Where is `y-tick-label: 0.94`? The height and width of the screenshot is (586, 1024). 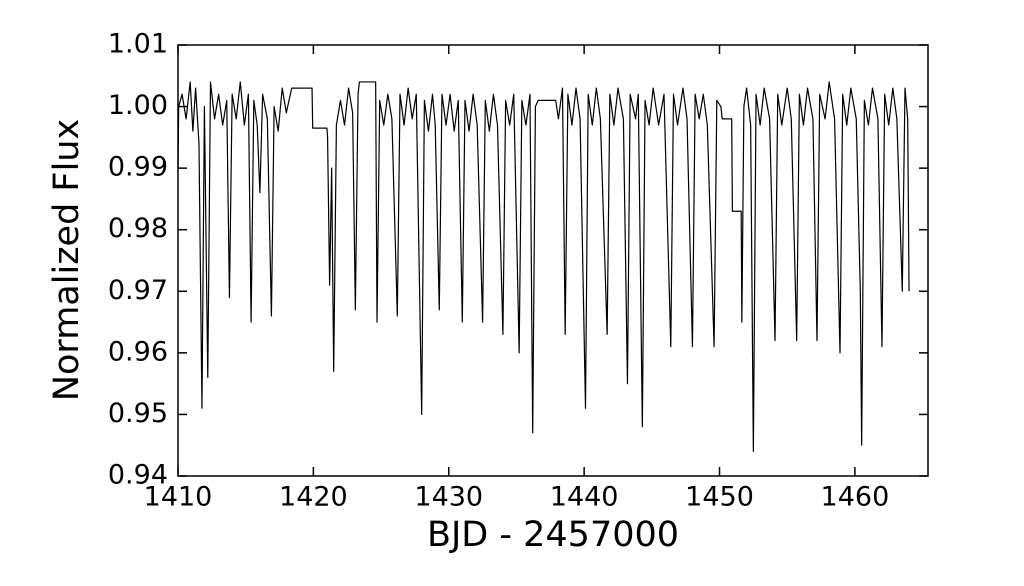
y-tick-label: 0.94 is located at coordinates (138, 475).